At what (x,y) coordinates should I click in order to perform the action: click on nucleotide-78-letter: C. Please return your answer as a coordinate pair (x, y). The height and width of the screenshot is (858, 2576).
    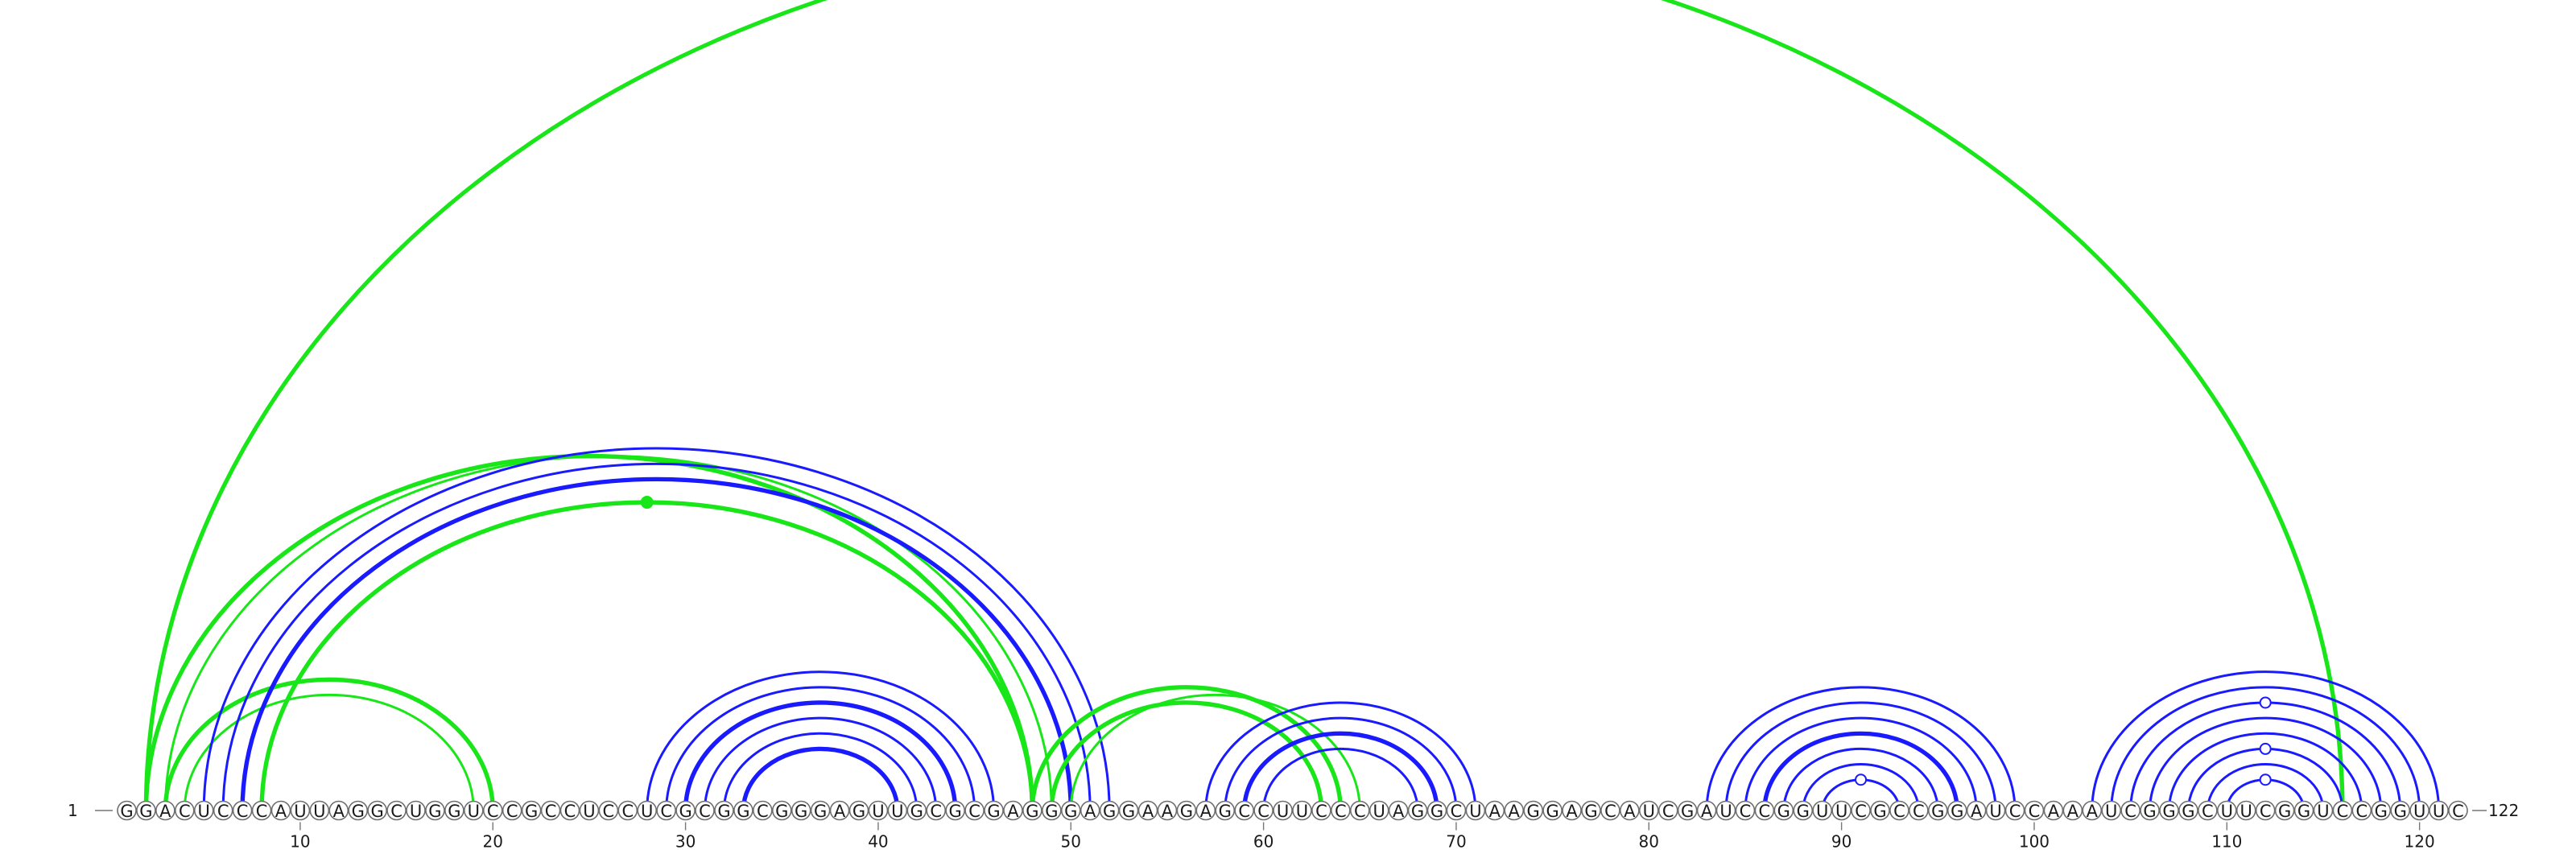
    Looking at the image, I should click on (1610, 812).